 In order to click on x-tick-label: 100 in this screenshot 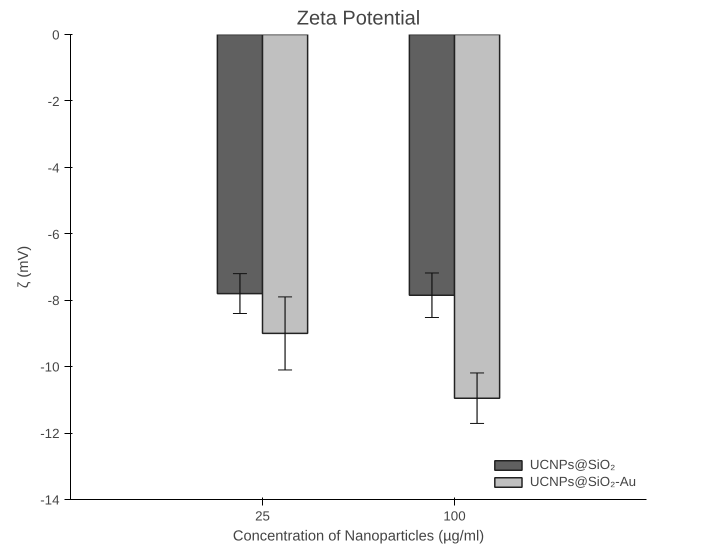, I will do `click(454, 516)`.